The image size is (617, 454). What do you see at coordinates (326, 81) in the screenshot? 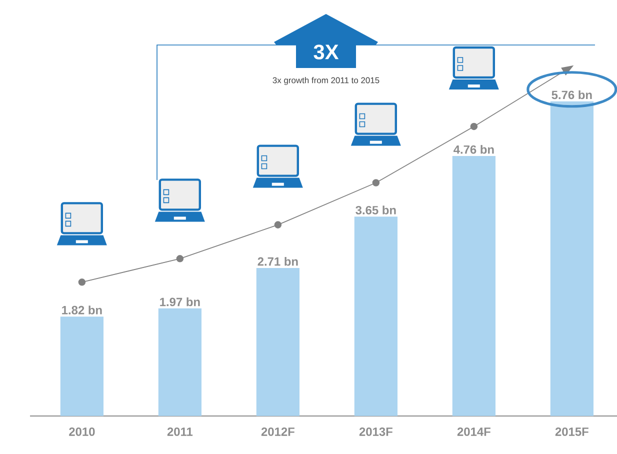
I see `annotation: 3x growth from 2011 to 2015` at bounding box center [326, 81].